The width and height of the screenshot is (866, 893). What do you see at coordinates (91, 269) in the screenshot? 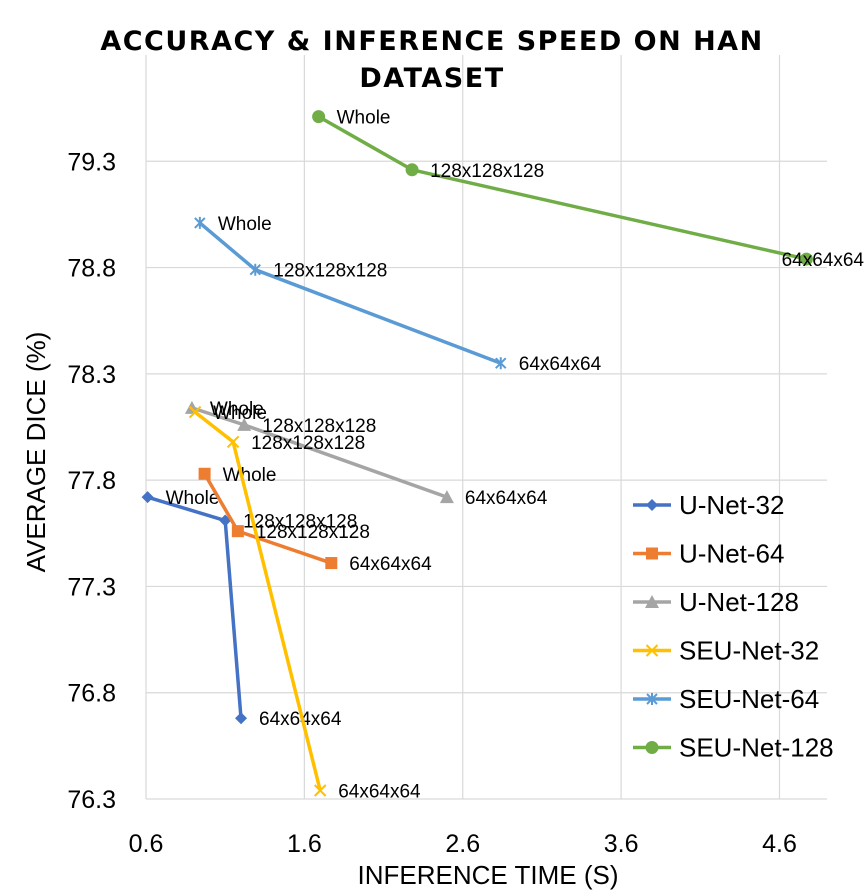
I see `y-tick-label: 78.8` at bounding box center [91, 269].